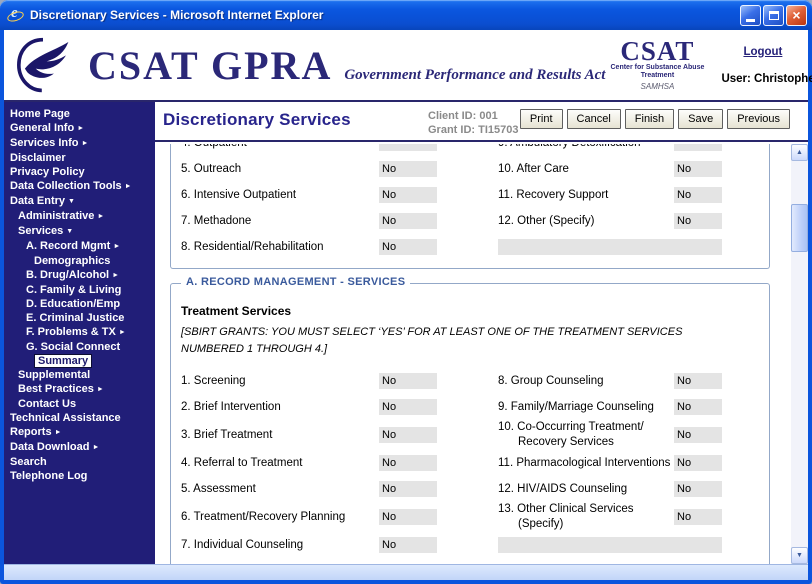 The image size is (812, 584). I want to click on field-label: 10. After Care, so click(533, 168).